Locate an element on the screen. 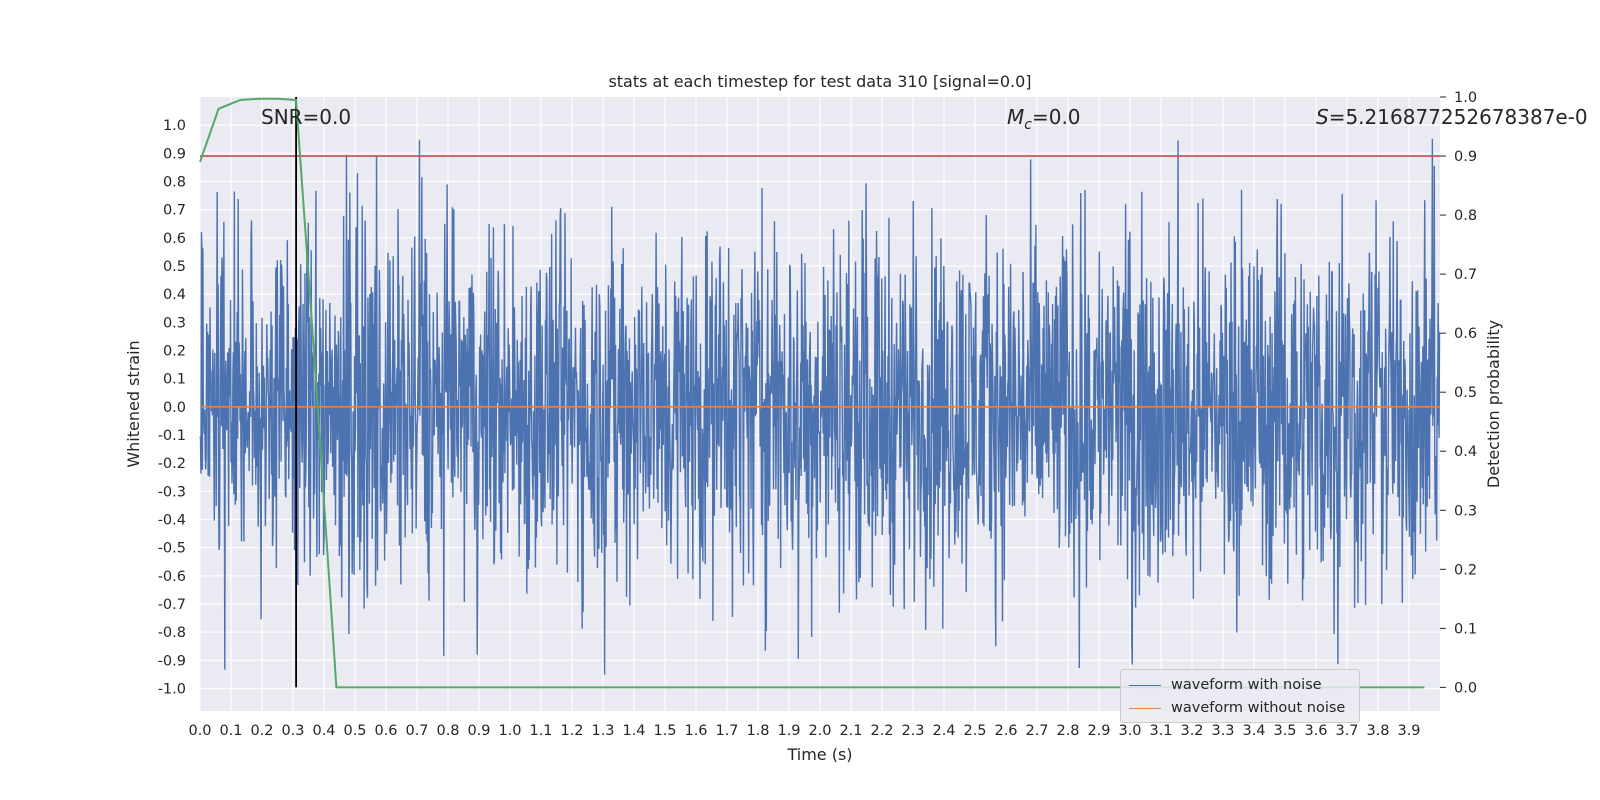 The width and height of the screenshot is (1600, 800). legend-item-clean: waveform without noise is located at coordinates (1237, 708).